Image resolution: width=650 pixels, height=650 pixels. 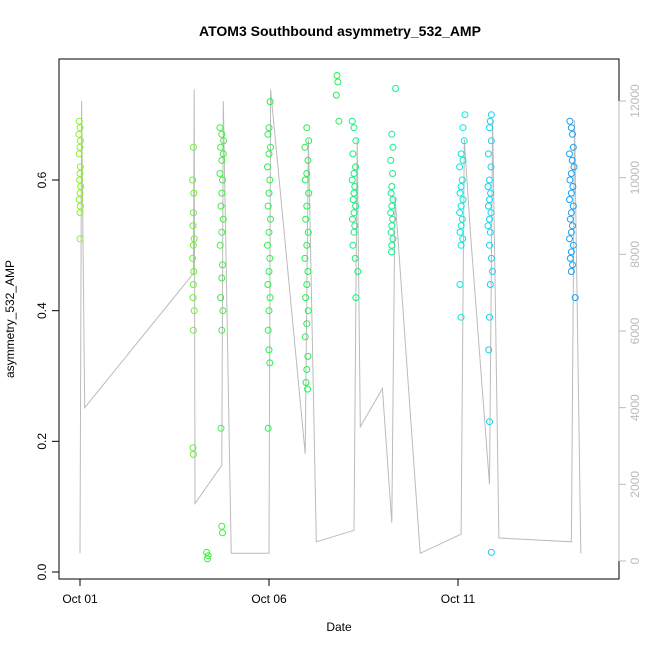 I want to click on y-axis-right: 0 2000 4000 6000 8000 10000 12000, so click(x=630, y=324).